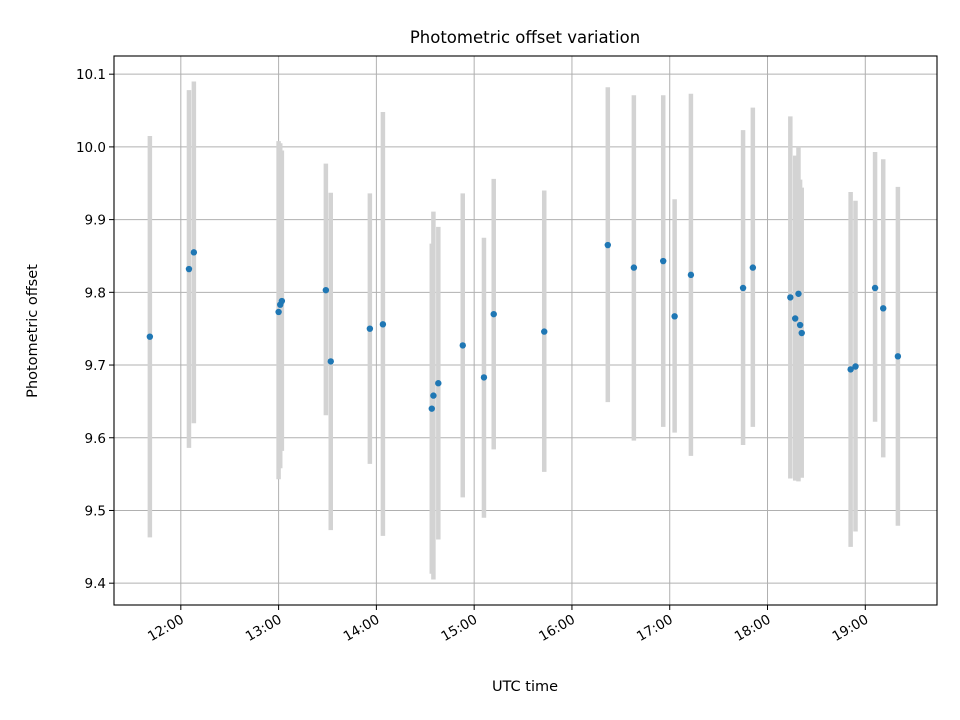 The image size is (960, 720). I want to click on chart-title: Photometric offset variation, so click(525, 37).